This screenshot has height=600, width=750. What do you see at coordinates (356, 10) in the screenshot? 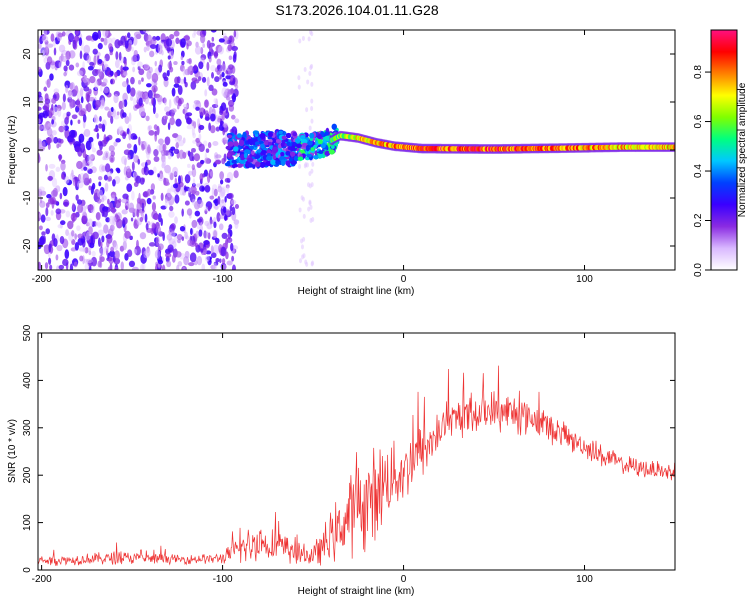
I see `figure-title: S173.2026.104.01.11.G28` at bounding box center [356, 10].